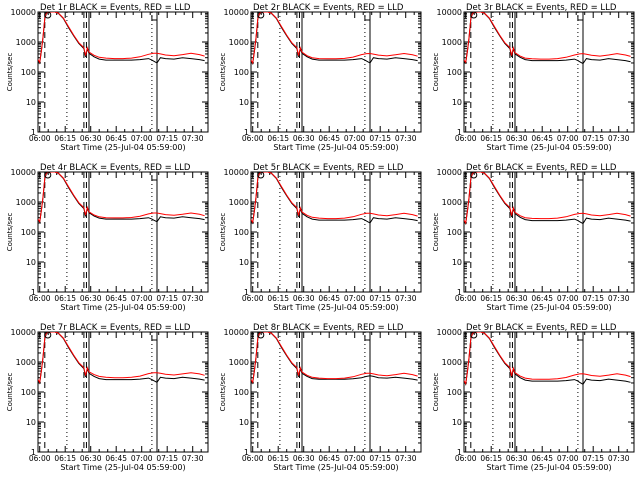 The height and width of the screenshot is (480, 640). What do you see at coordinates (328, 168) in the screenshot?
I see `panel-title: Det 5r BLACK = Events, RED = LLD` at bounding box center [328, 168].